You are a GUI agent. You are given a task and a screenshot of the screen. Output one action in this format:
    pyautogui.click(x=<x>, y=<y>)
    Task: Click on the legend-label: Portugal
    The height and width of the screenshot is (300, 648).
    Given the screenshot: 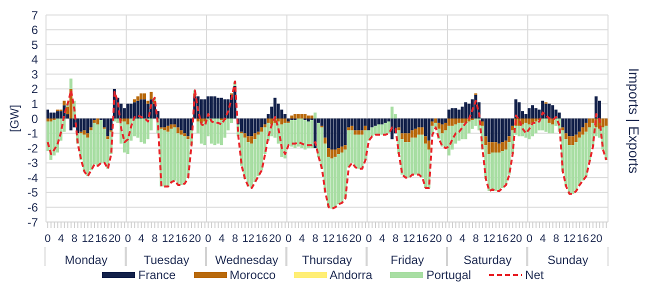 What is the action you would take?
    pyautogui.click(x=449, y=275)
    